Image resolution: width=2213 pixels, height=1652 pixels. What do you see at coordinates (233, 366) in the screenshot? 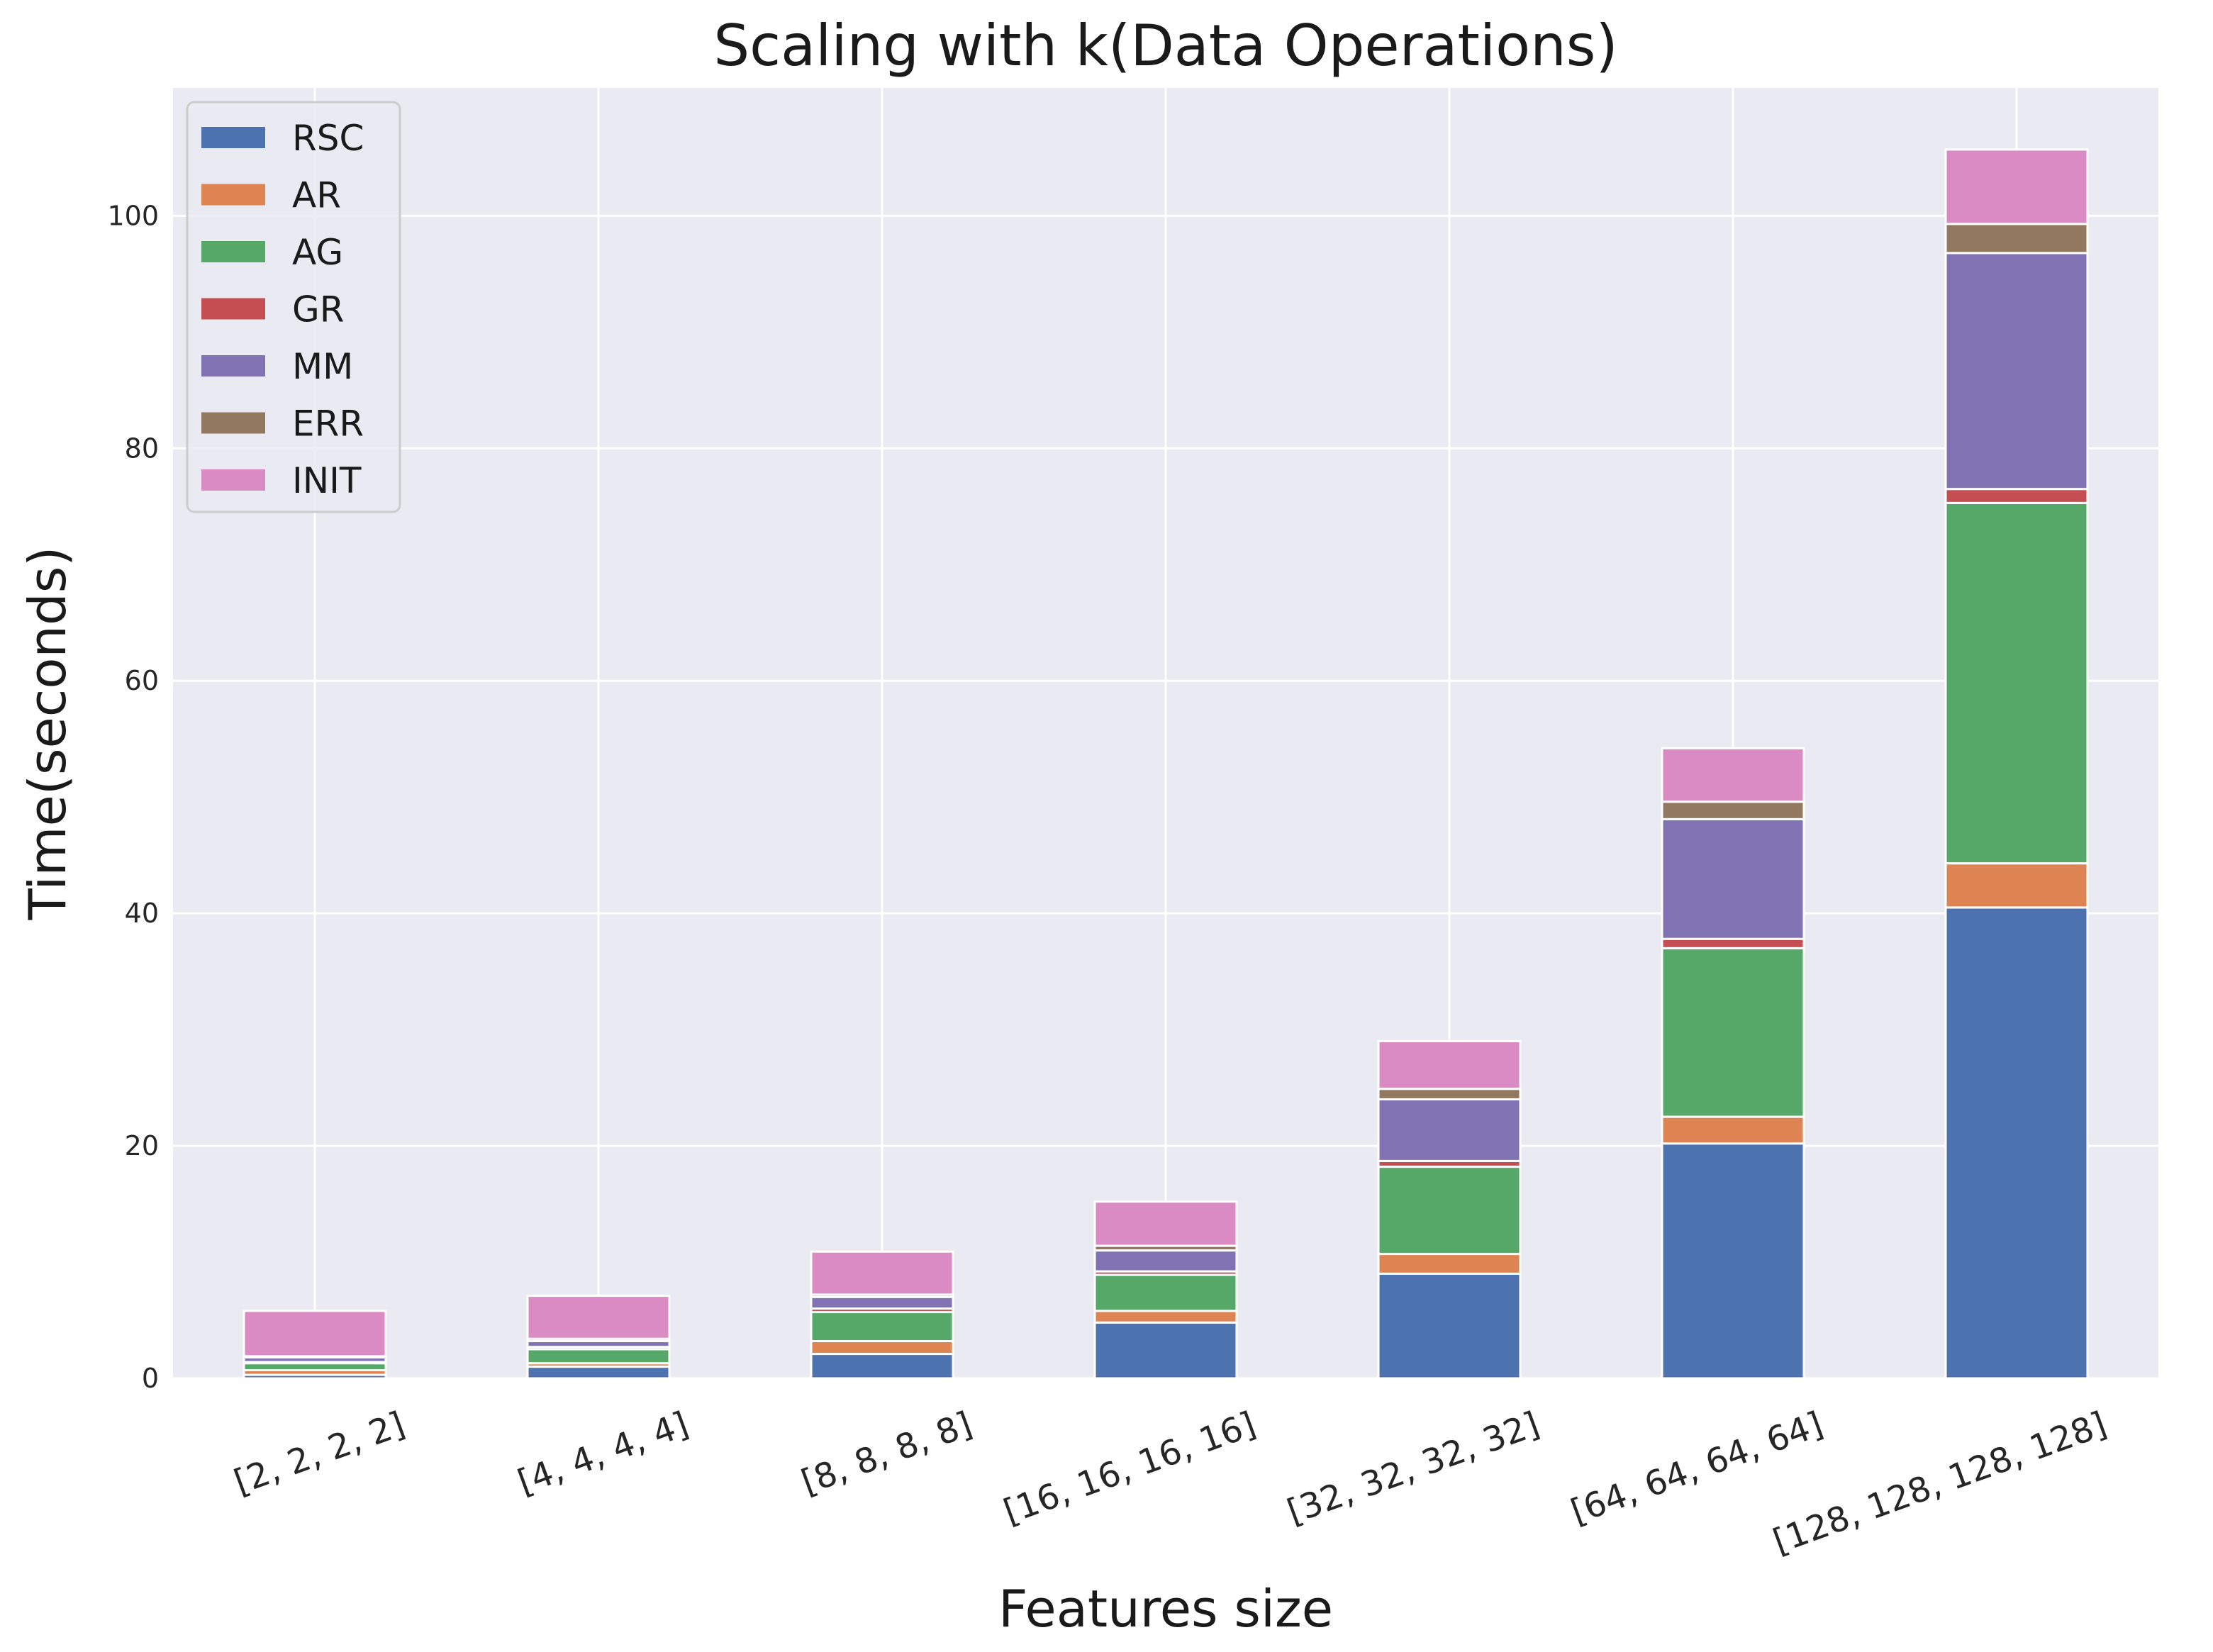
I see `legend-swatch-mm` at bounding box center [233, 366].